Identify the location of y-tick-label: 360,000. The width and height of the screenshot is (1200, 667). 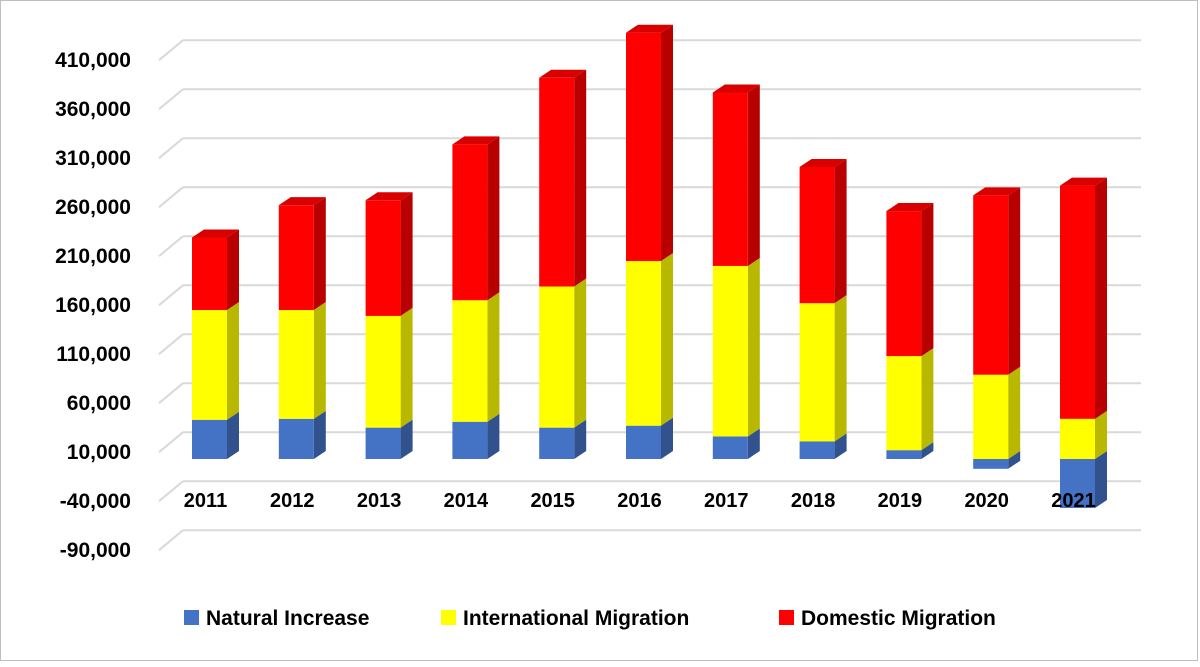
(93, 109).